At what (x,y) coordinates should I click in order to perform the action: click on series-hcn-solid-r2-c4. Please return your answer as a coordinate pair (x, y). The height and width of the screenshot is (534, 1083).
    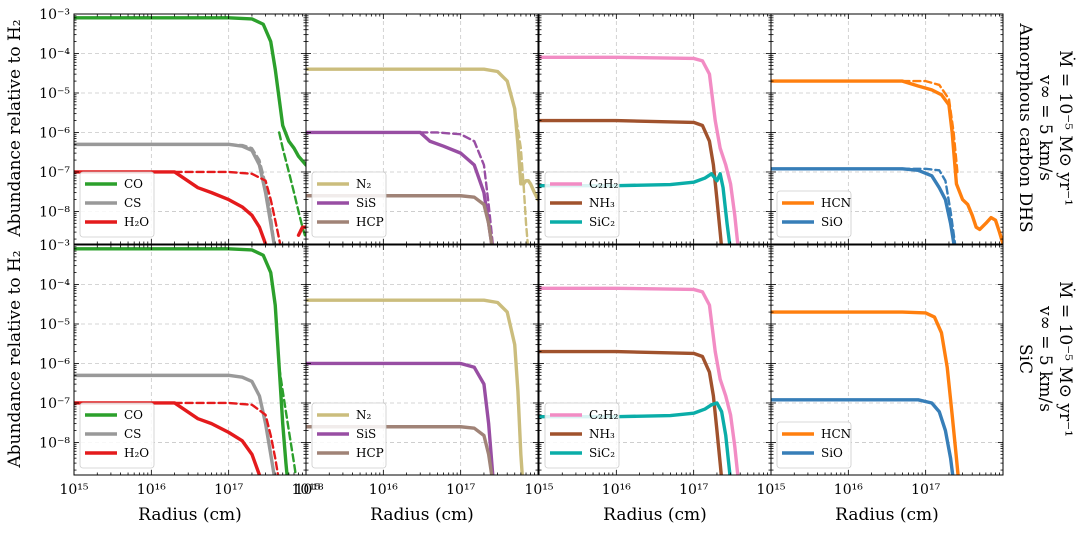
    Looking at the image, I should click on (865, 392).